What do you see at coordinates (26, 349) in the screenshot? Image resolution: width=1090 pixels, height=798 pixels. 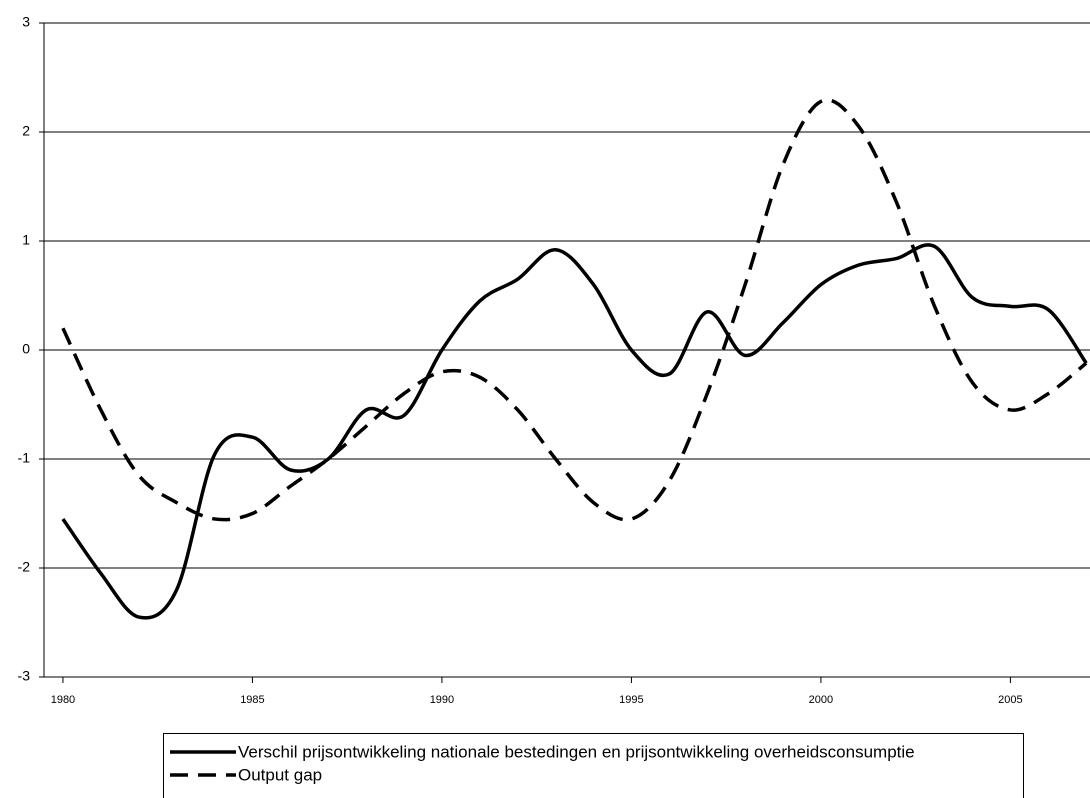 I see `y-tick-label: 0` at bounding box center [26, 349].